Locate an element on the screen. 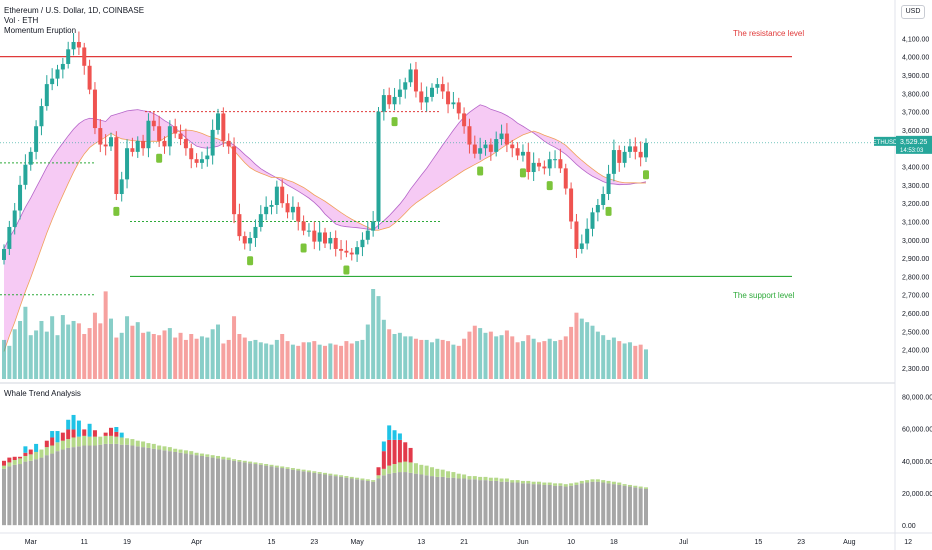 The height and width of the screenshot is (550, 932). time-tick-label: May is located at coordinates (357, 542).